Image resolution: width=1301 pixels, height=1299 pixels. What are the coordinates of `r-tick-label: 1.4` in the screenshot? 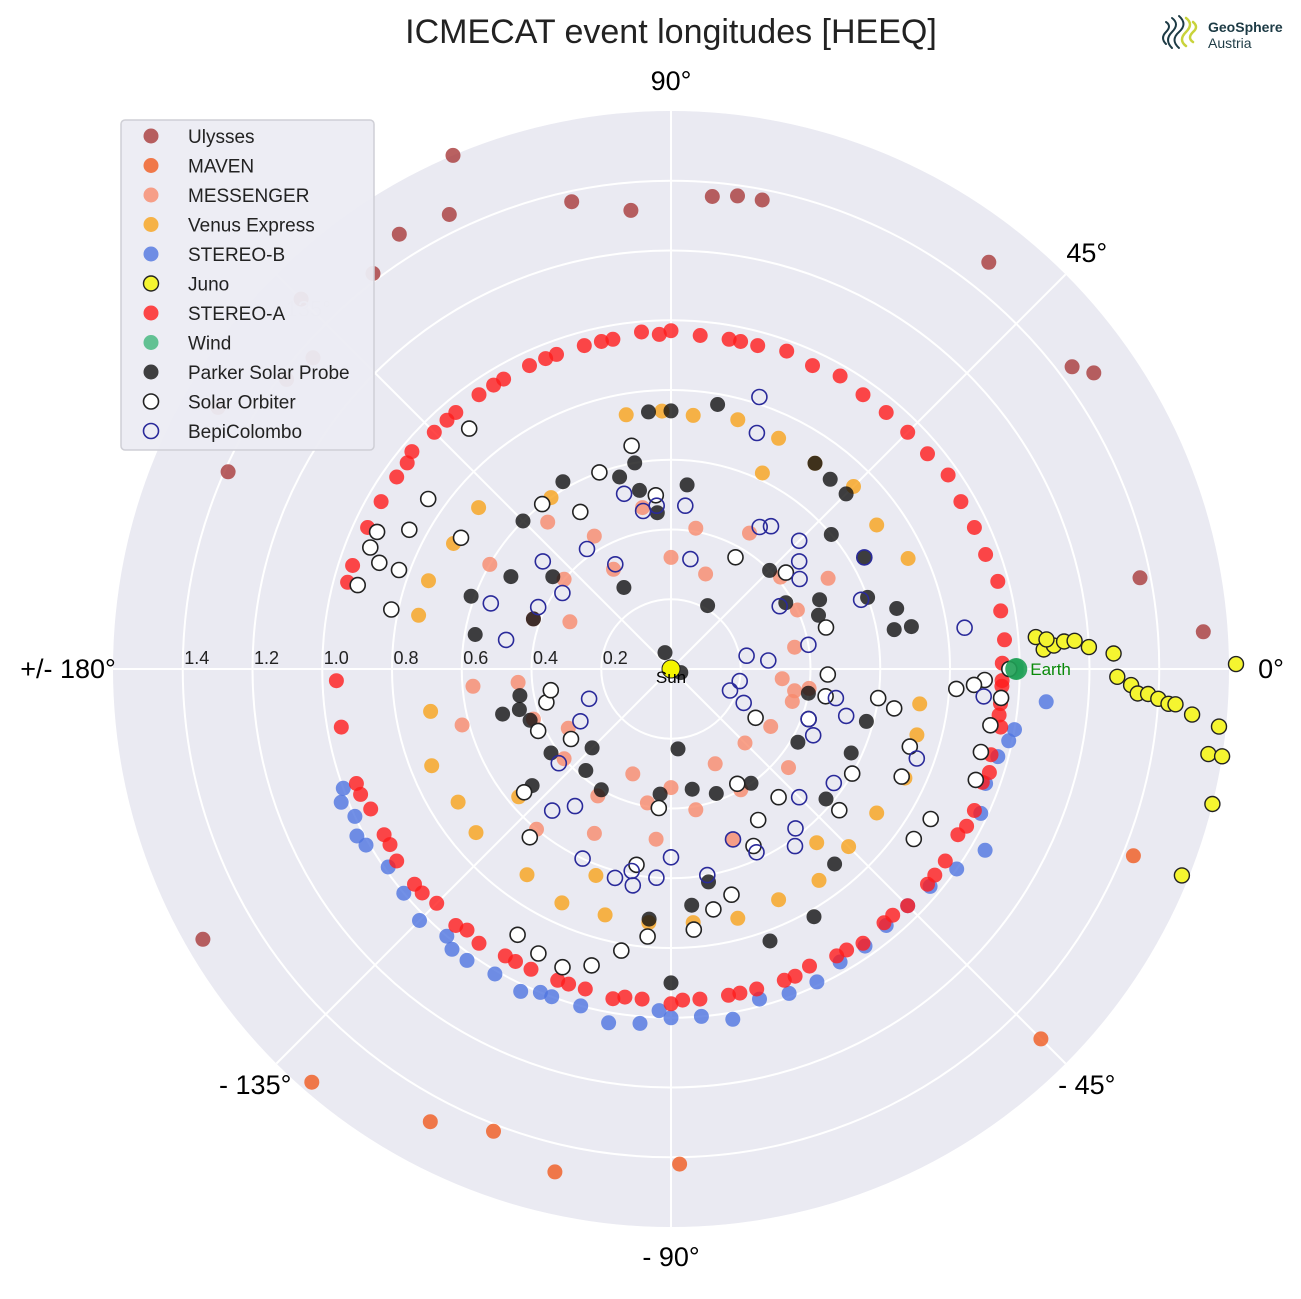 It's located at (196, 658).